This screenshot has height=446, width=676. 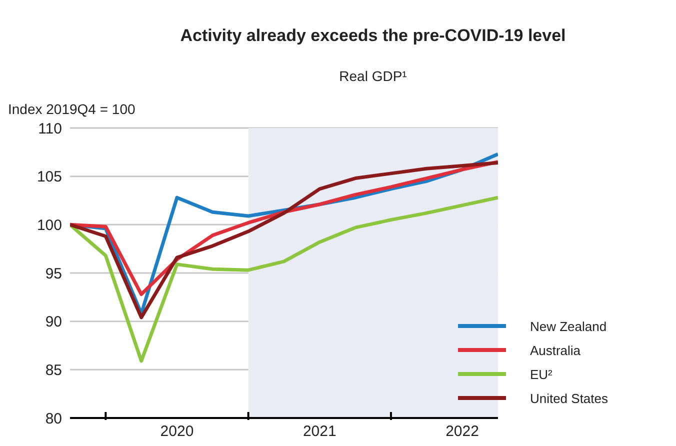 What do you see at coordinates (50, 129) in the screenshot?
I see `y-tick-label: 110` at bounding box center [50, 129].